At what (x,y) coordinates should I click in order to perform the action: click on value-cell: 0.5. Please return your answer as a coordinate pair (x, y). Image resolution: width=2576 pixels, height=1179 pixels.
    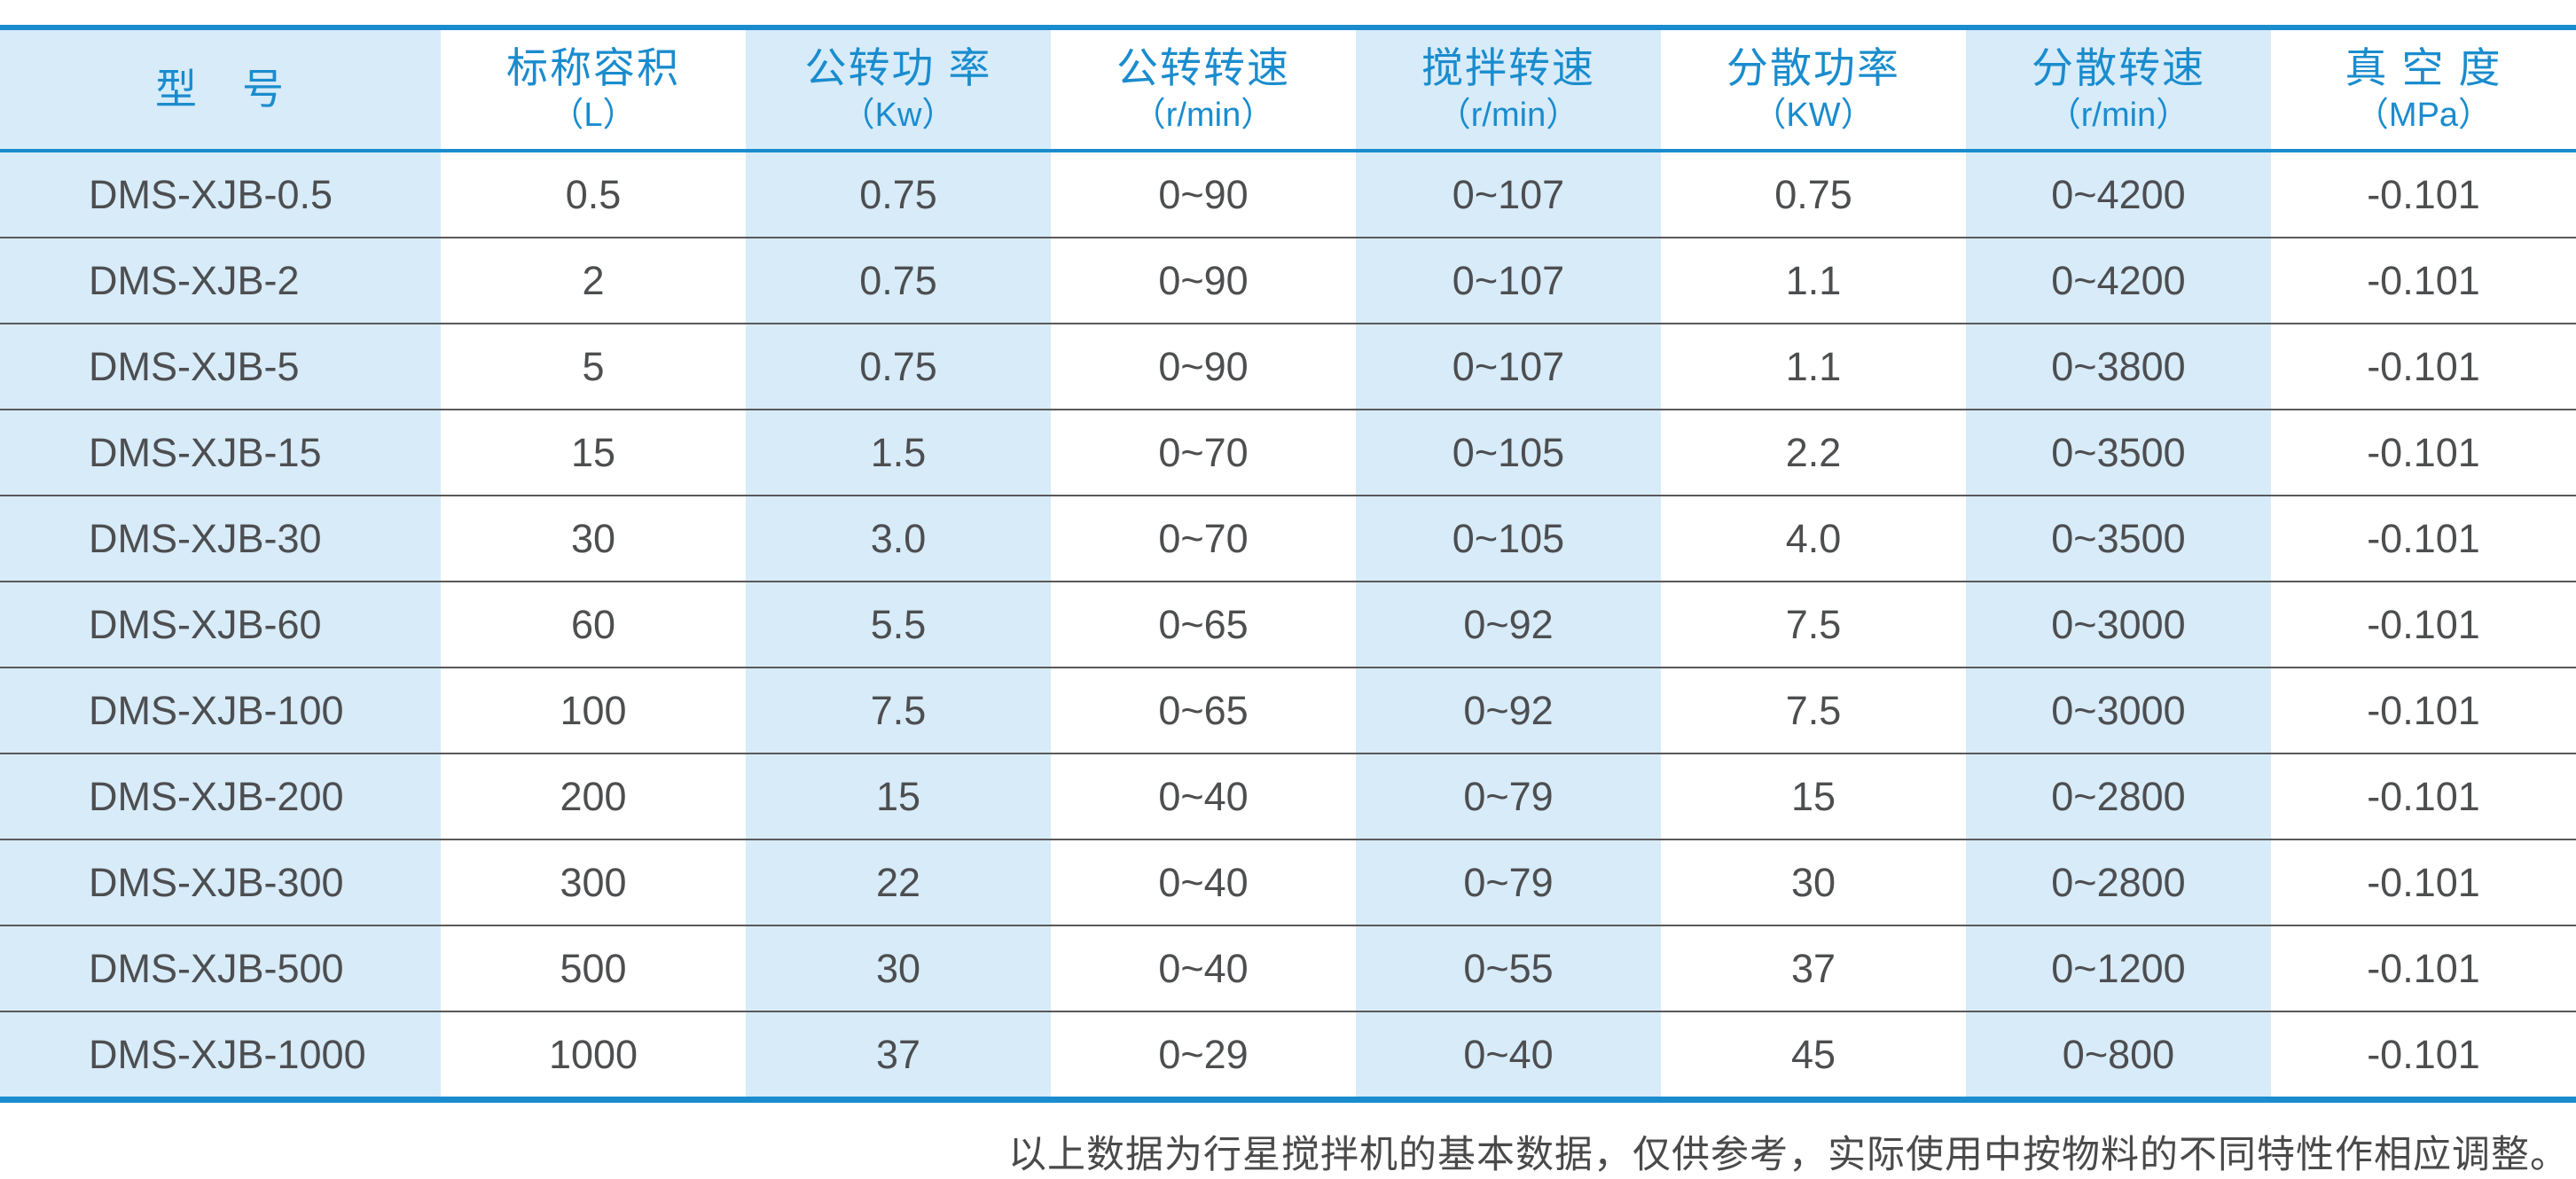
    Looking at the image, I should click on (593, 194).